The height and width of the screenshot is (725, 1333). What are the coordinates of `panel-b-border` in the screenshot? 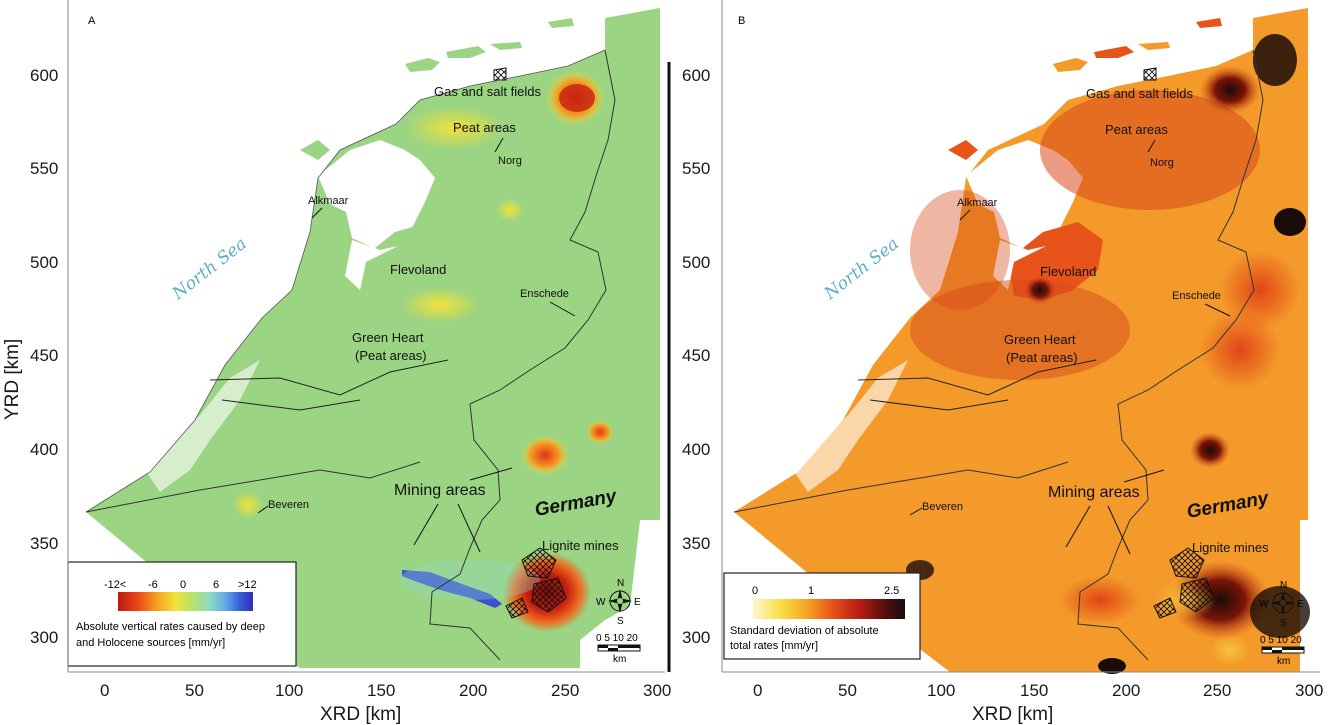 It's located at (901, 487).